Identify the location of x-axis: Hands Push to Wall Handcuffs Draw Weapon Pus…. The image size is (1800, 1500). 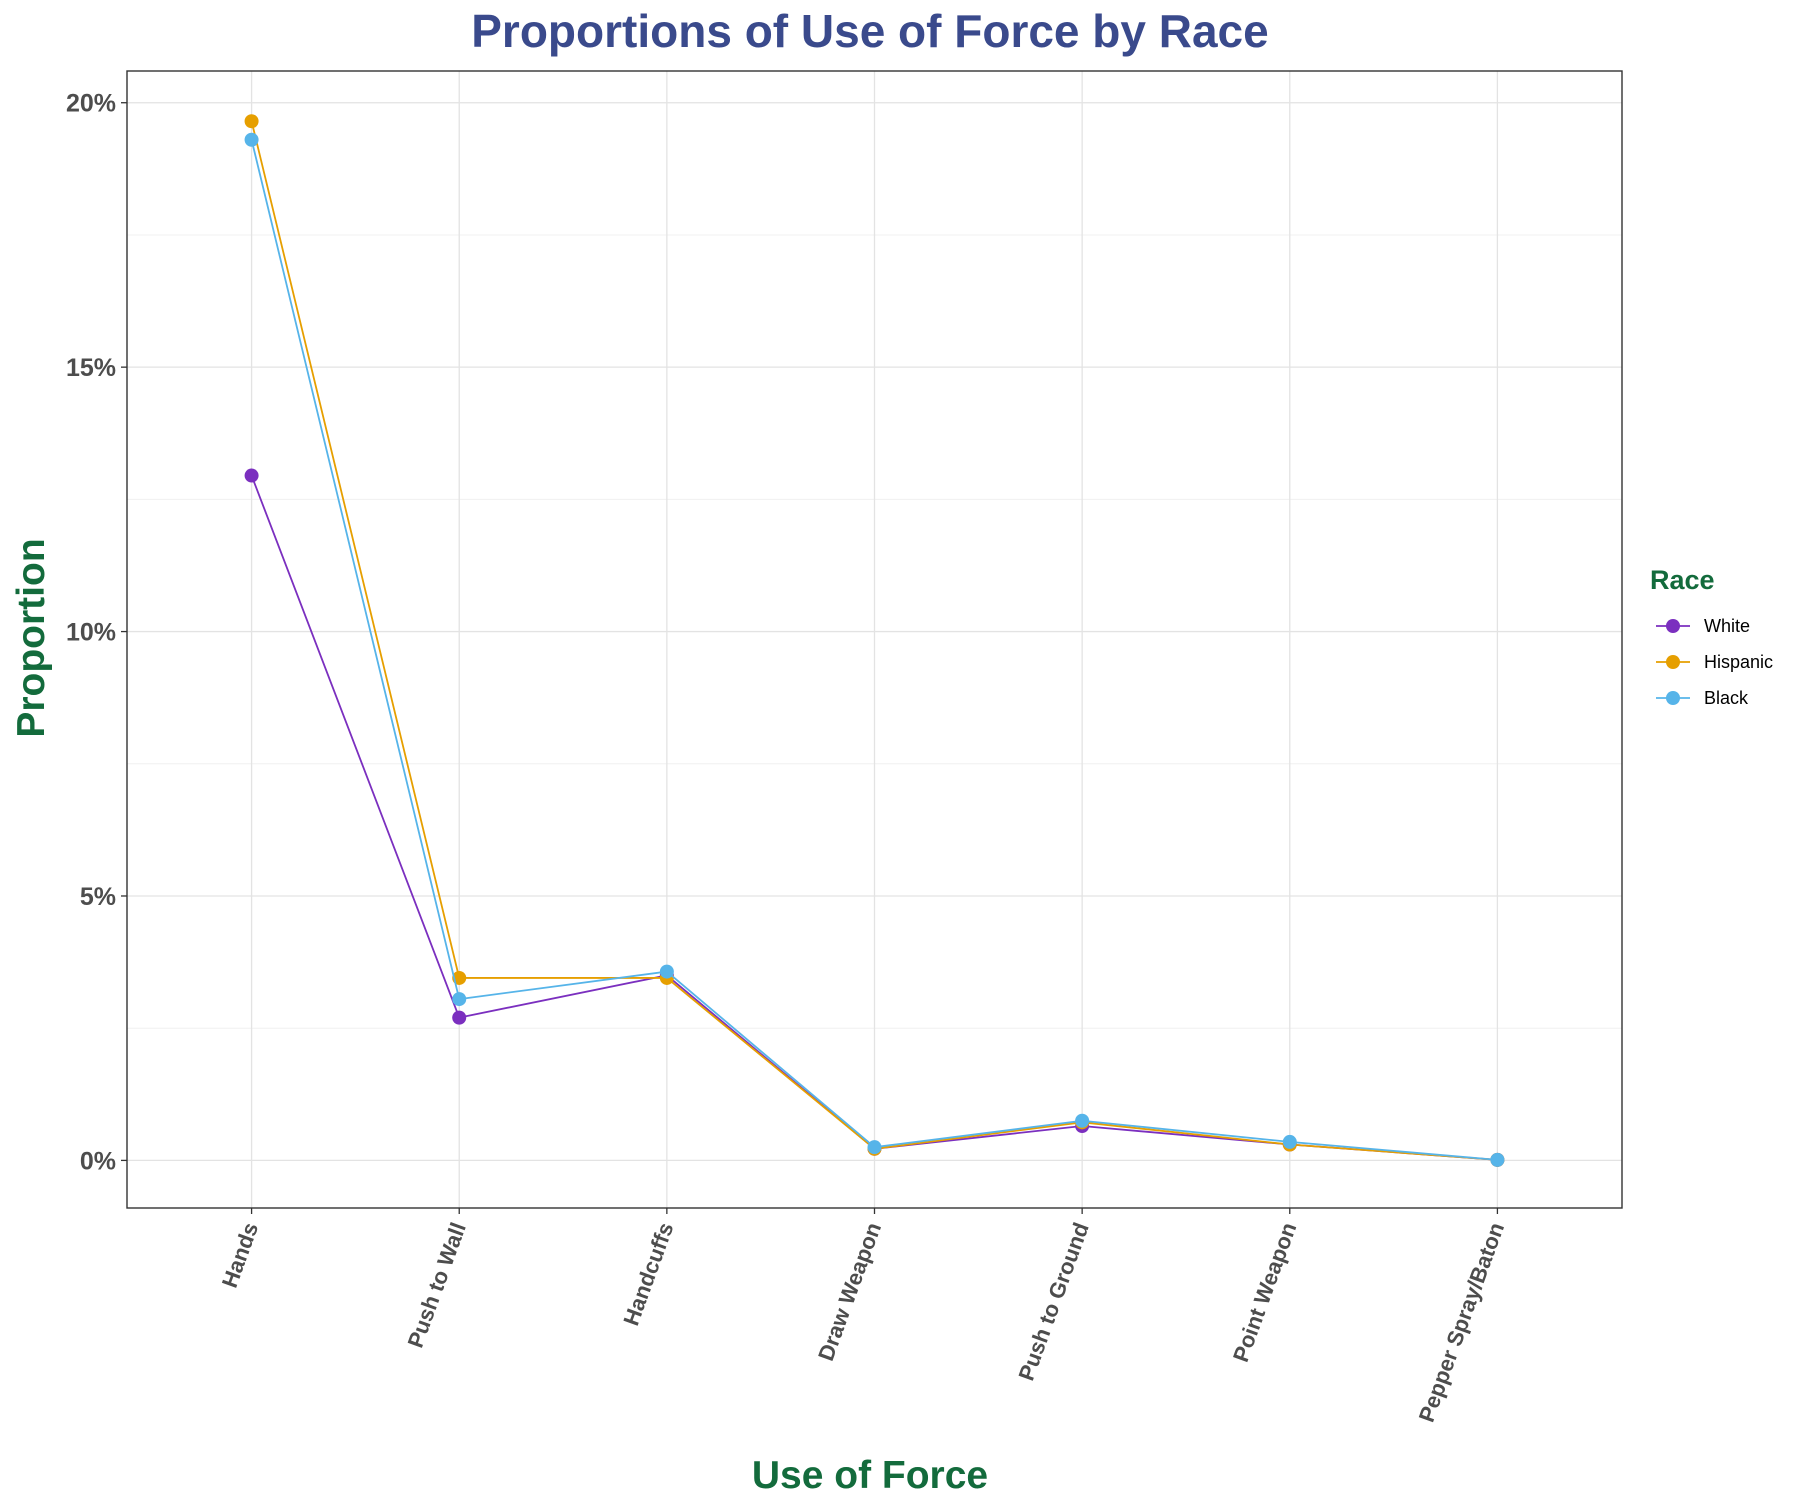
(863, 1316).